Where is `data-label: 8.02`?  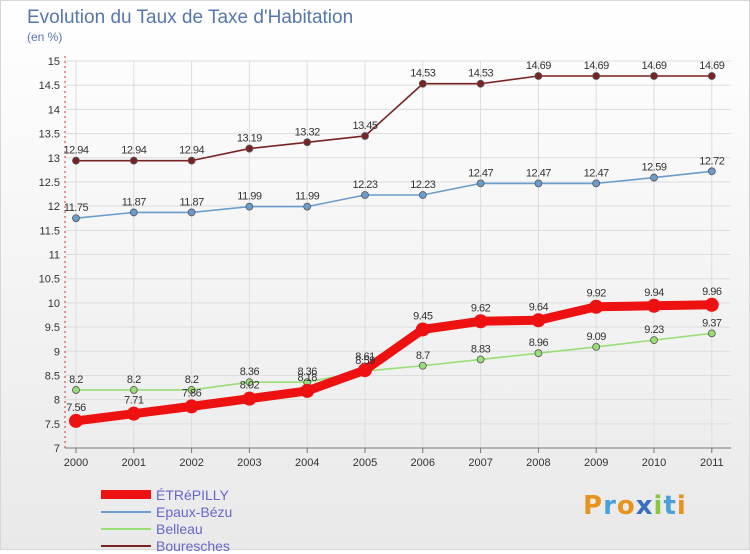
data-label: 8.02 is located at coordinates (250, 386).